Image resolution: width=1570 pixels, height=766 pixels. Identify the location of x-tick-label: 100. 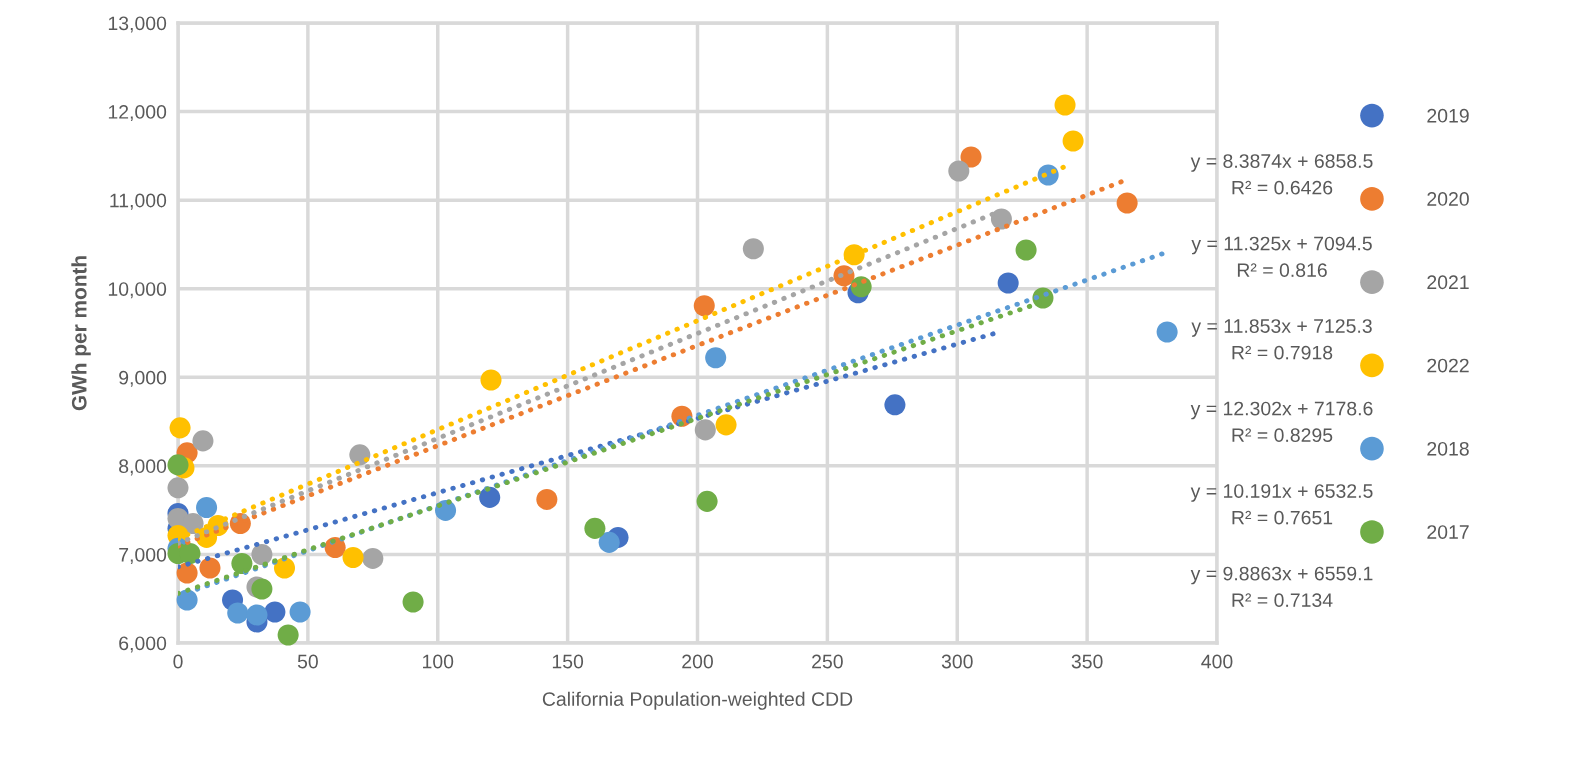
(438, 661).